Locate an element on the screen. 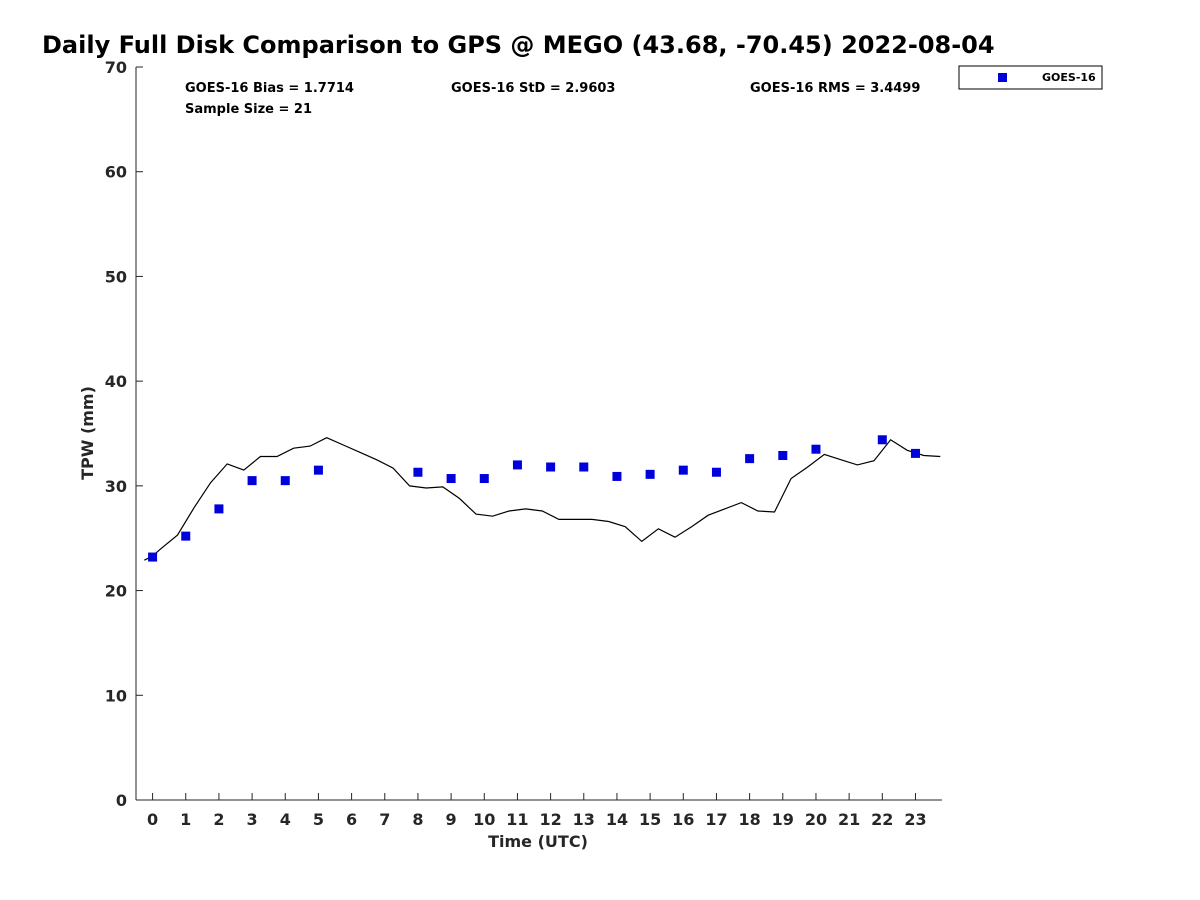  y-tick-label: 30 is located at coordinates (116, 486).